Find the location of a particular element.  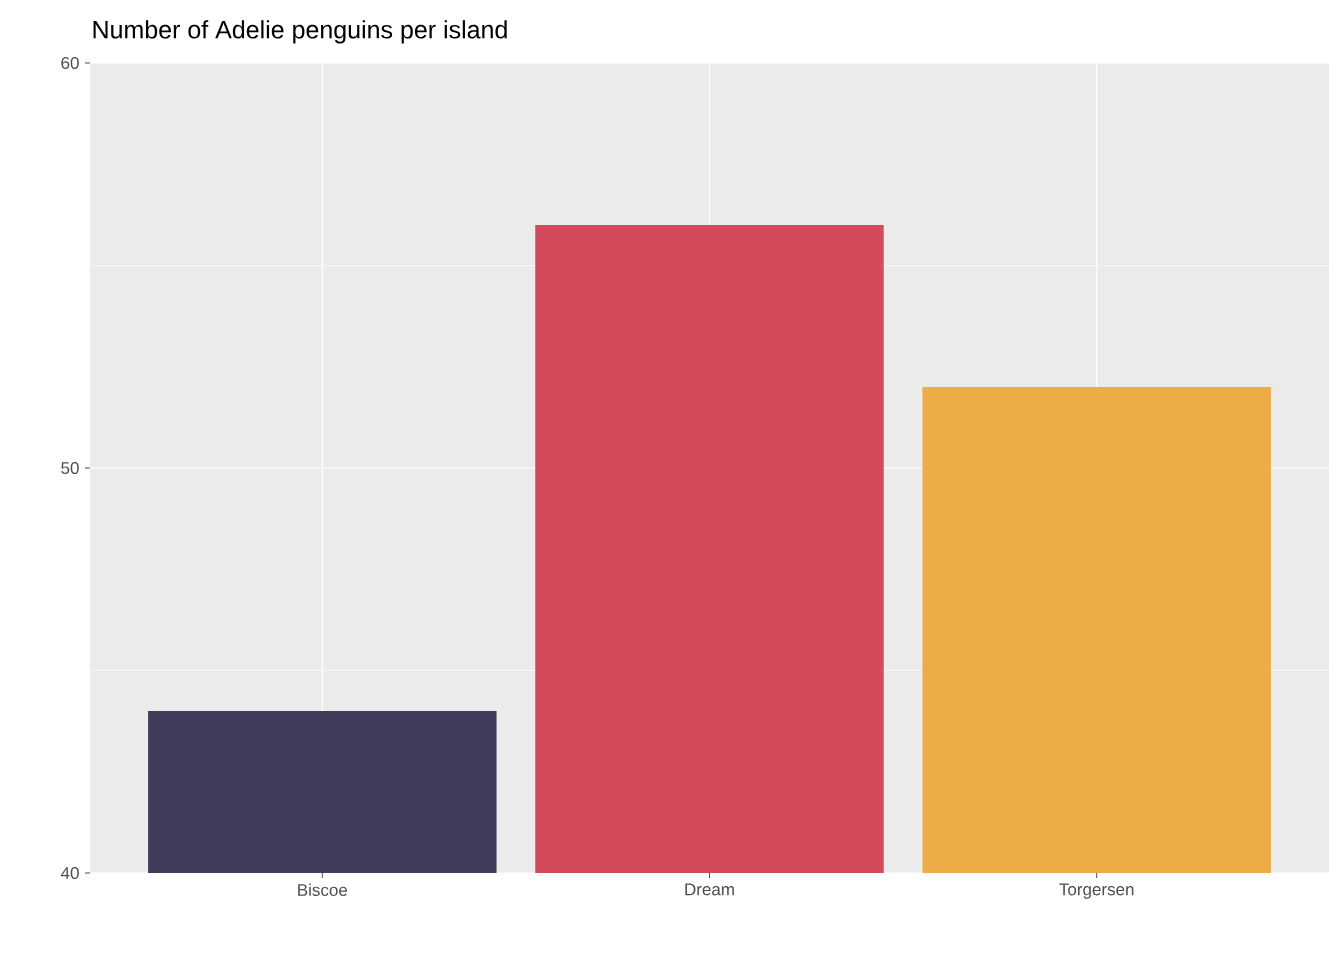

x-tick-label: Biscoe is located at coordinates (323, 890).